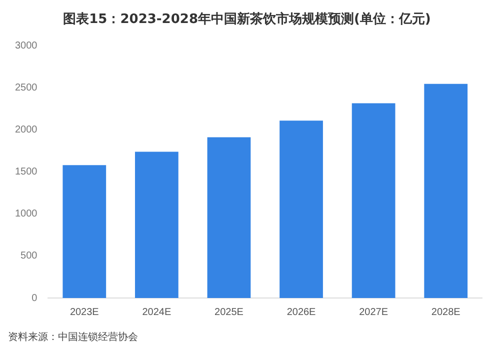 The image size is (500, 362). I want to click on y-tick-label: 2500, so click(26, 88).